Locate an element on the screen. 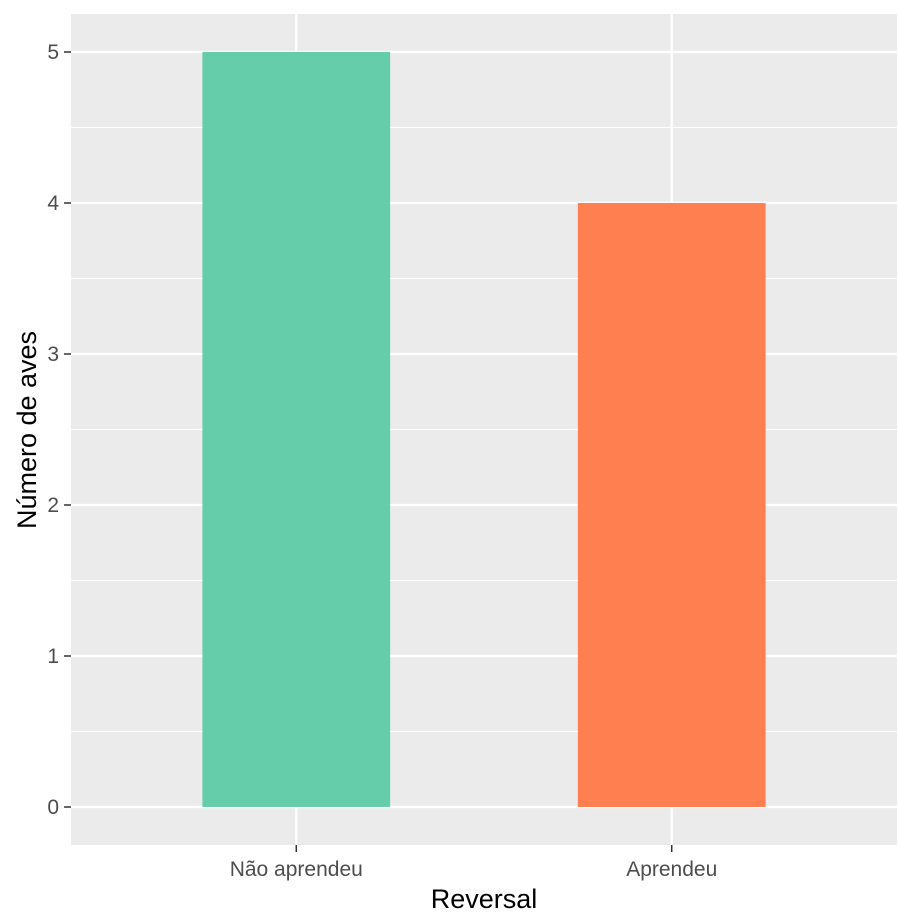 This screenshot has height=913, width=899. y-tick-label: 0 is located at coordinates (53, 807).